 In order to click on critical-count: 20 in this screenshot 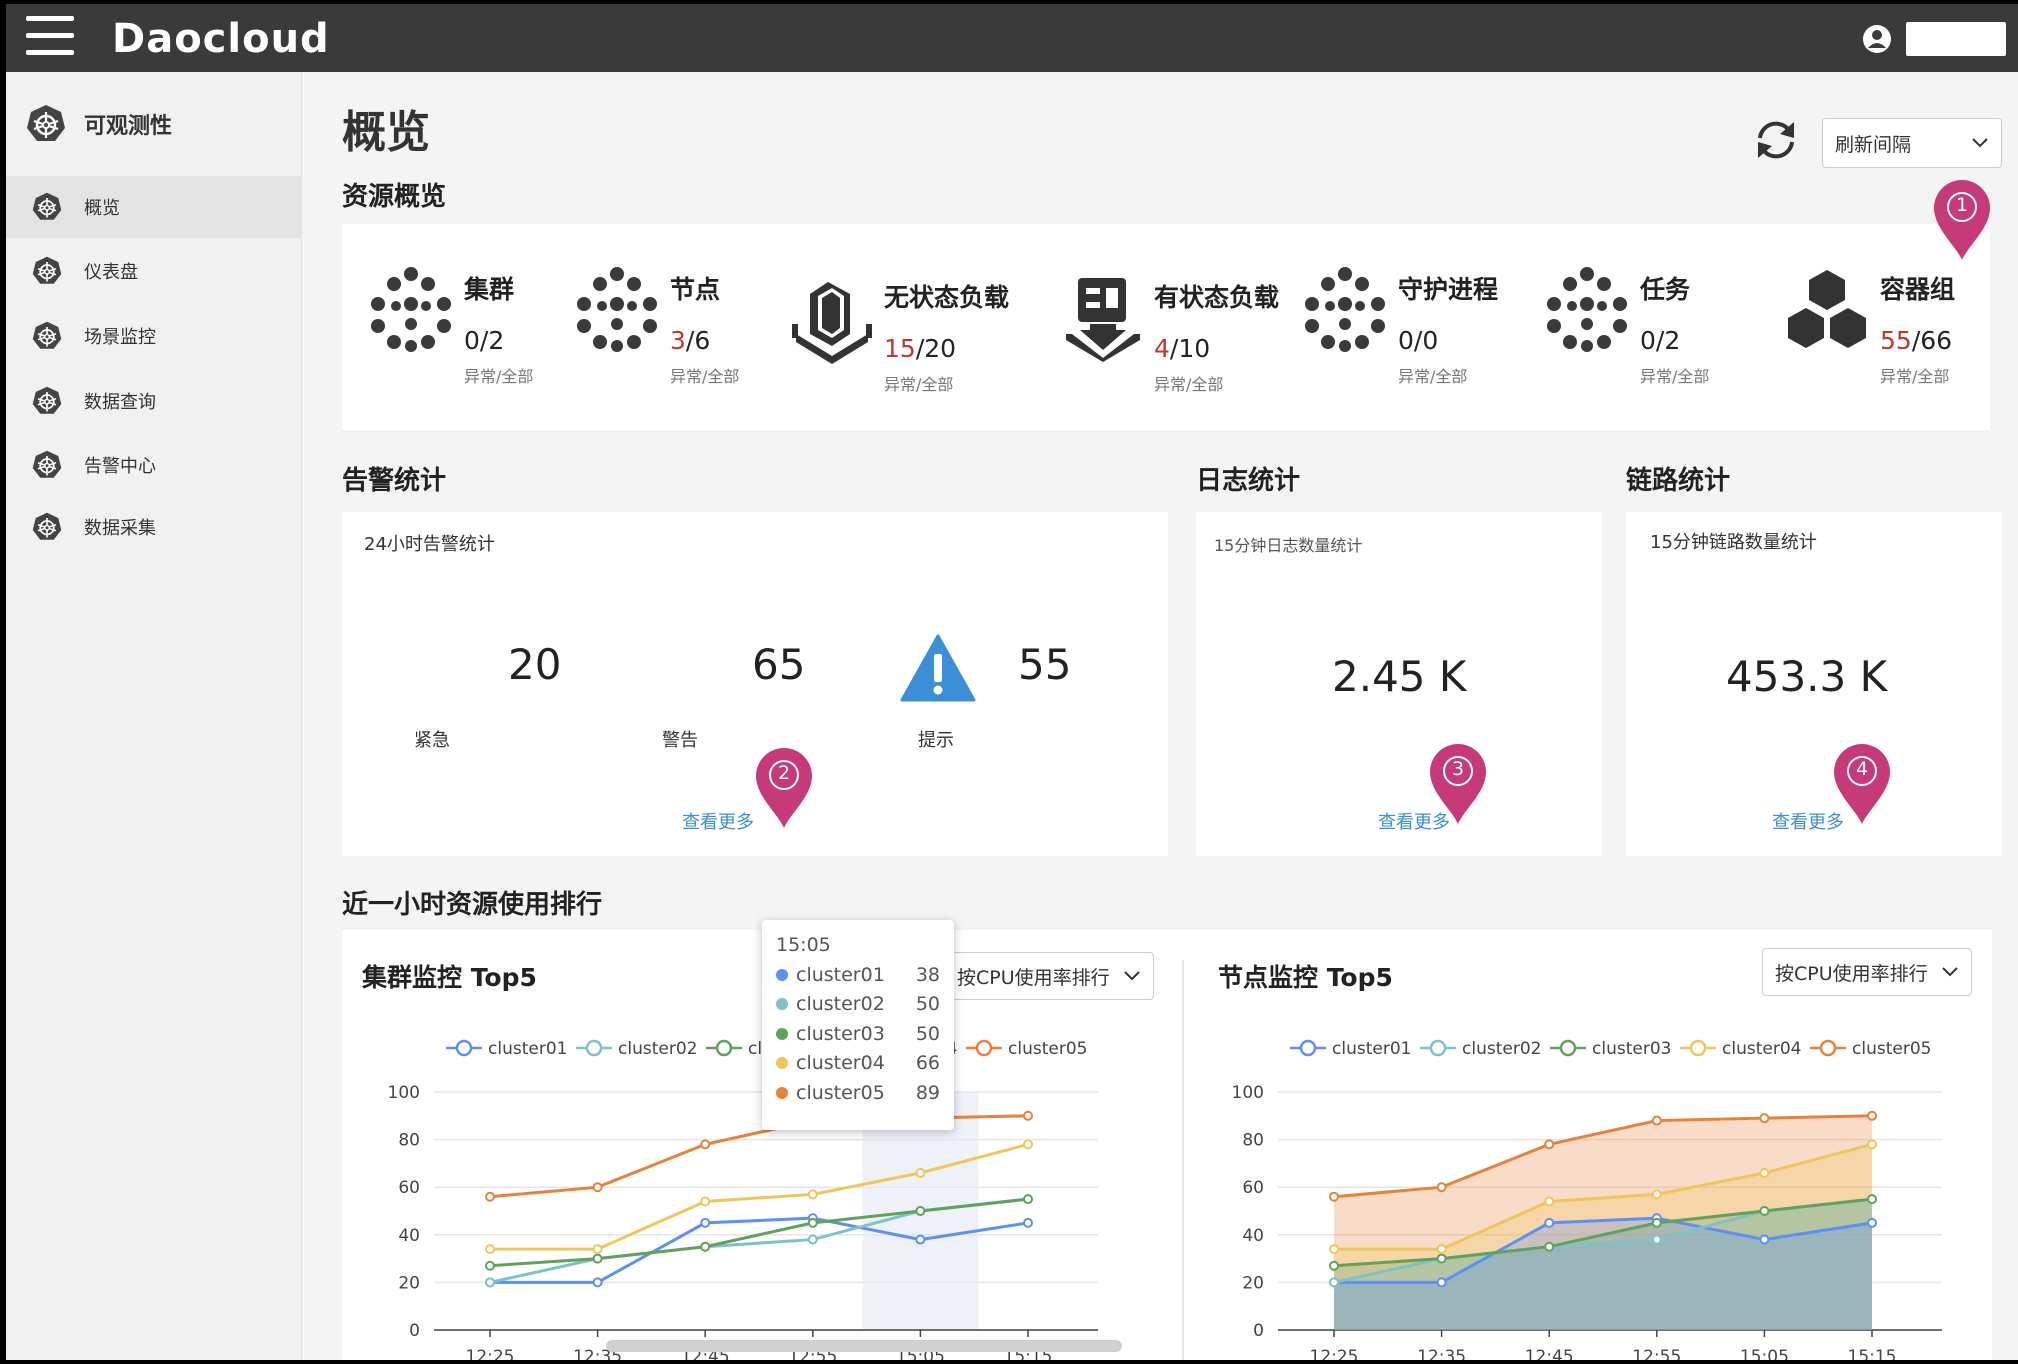, I will do `click(535, 664)`.